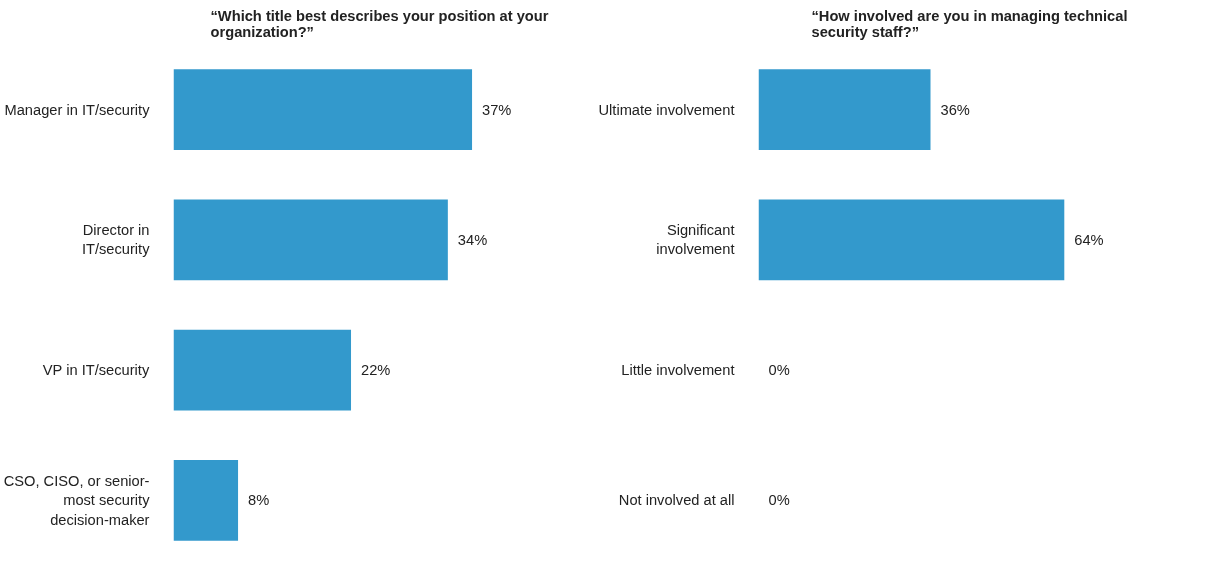  I want to click on y-tick-label: CSO, CISO, or senior-most security decision-maker, so click(77, 500).